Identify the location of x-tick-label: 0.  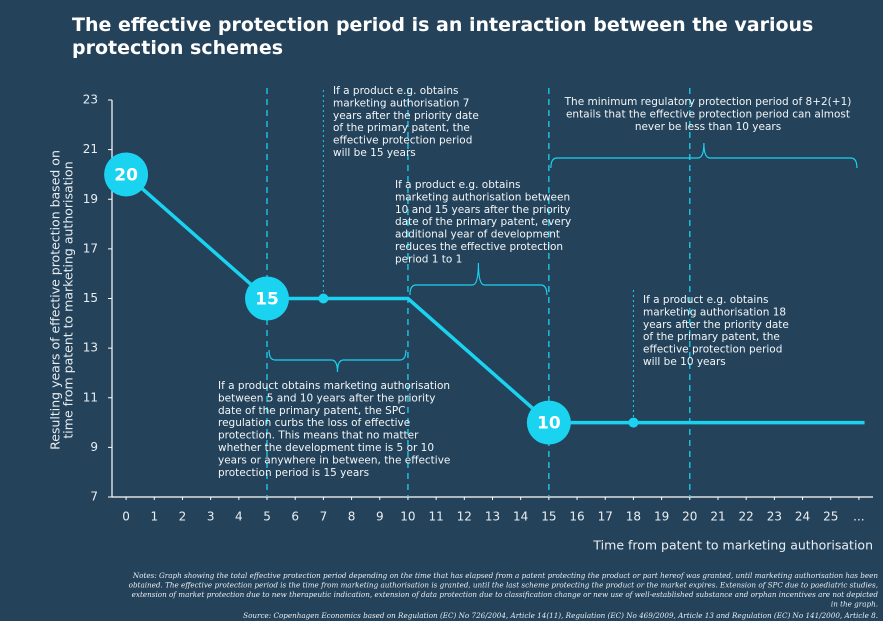
(126, 517).